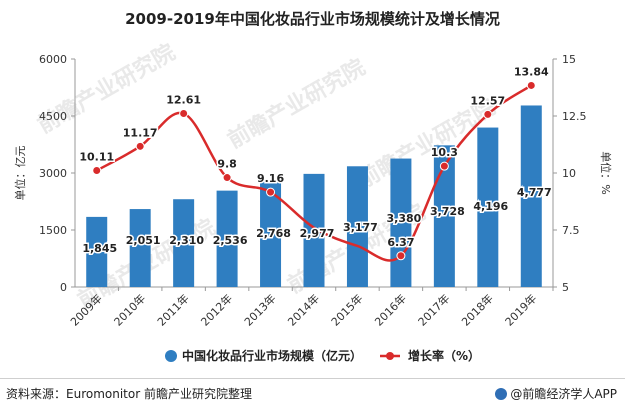  I want to click on x-tick-label: 2016年, so click(390, 309).